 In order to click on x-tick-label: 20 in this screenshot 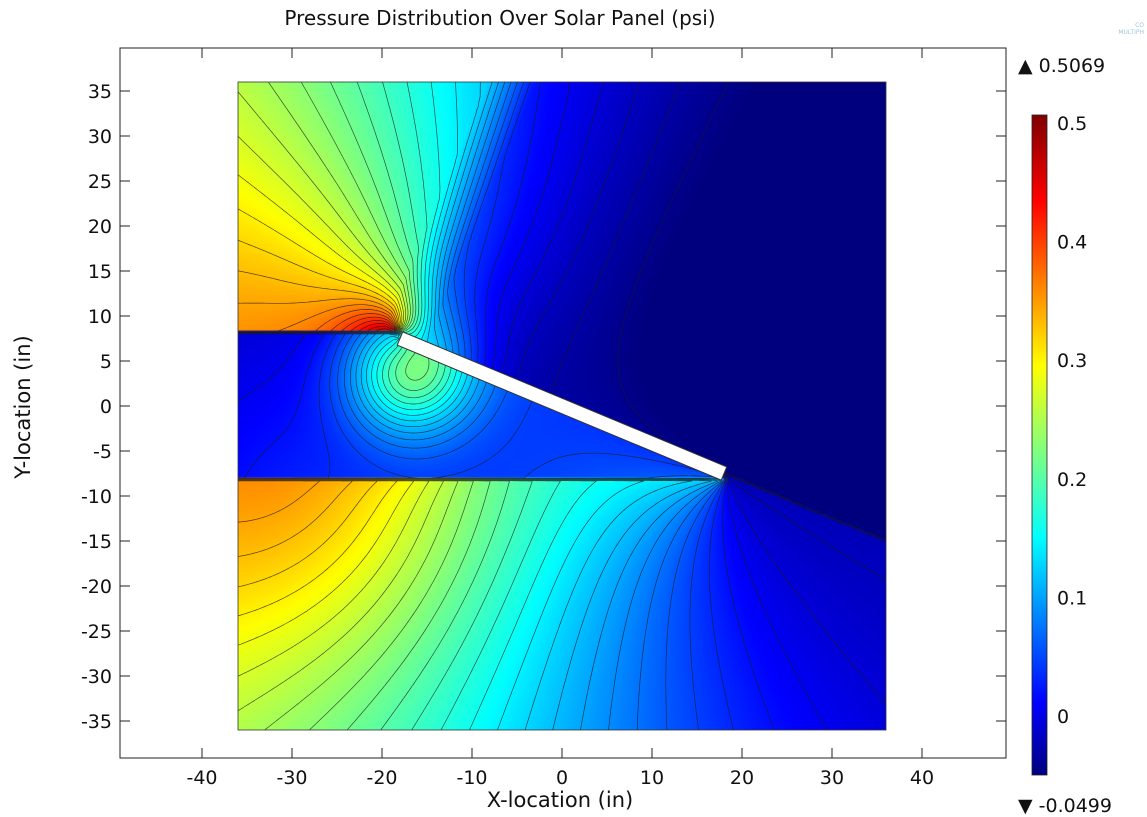, I will do `click(742, 778)`.